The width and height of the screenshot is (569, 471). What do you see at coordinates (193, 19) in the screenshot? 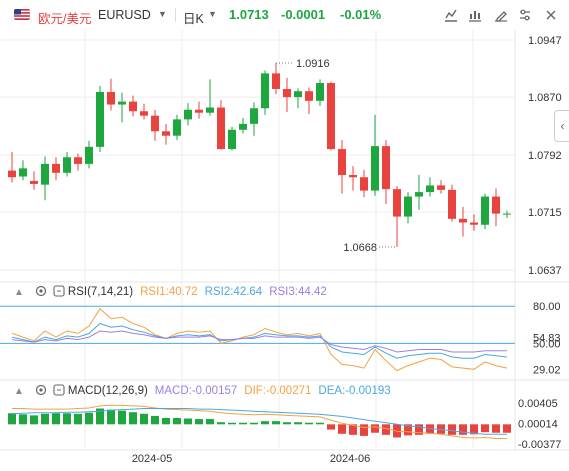
I see `period-selector: 日K` at bounding box center [193, 19].